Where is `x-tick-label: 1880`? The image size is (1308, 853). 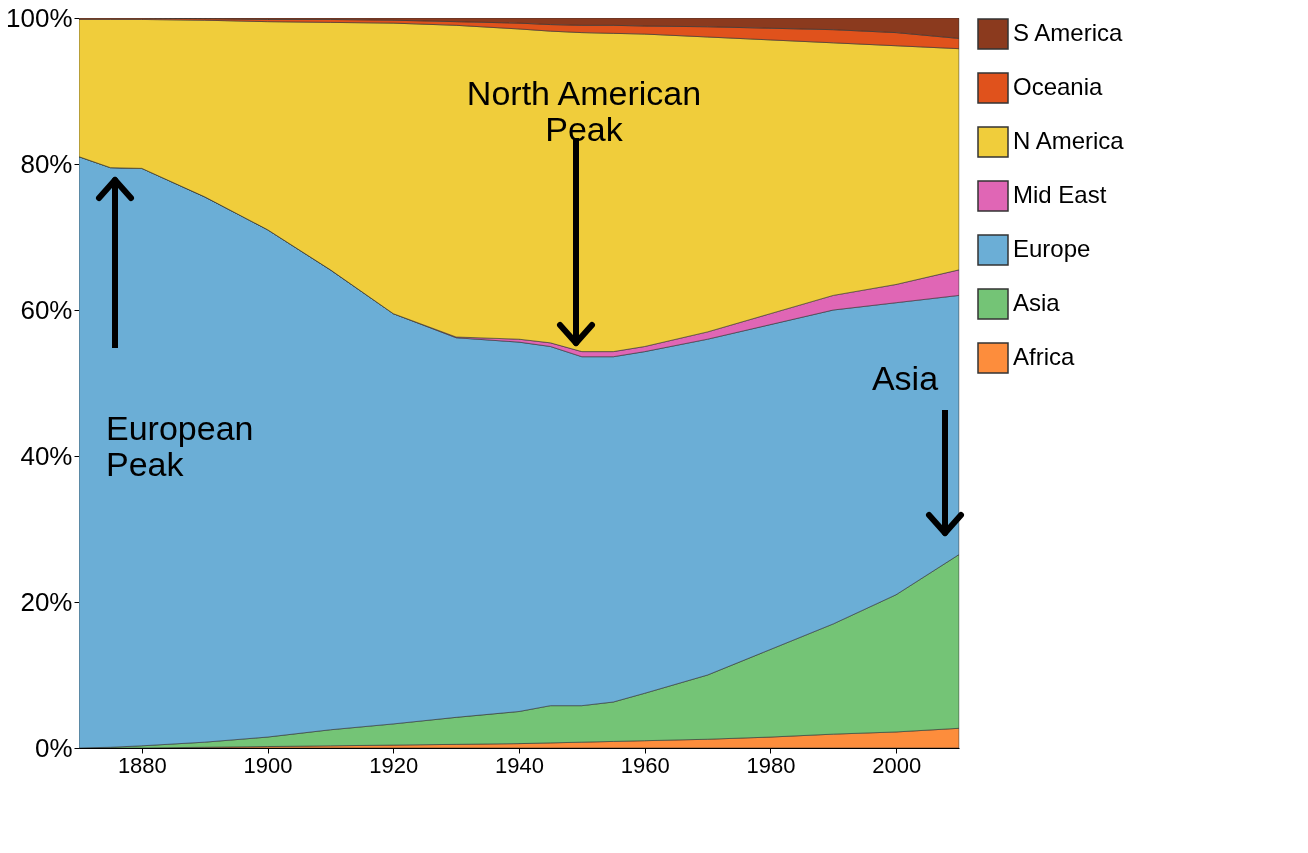
x-tick-label: 1880 is located at coordinates (142, 765).